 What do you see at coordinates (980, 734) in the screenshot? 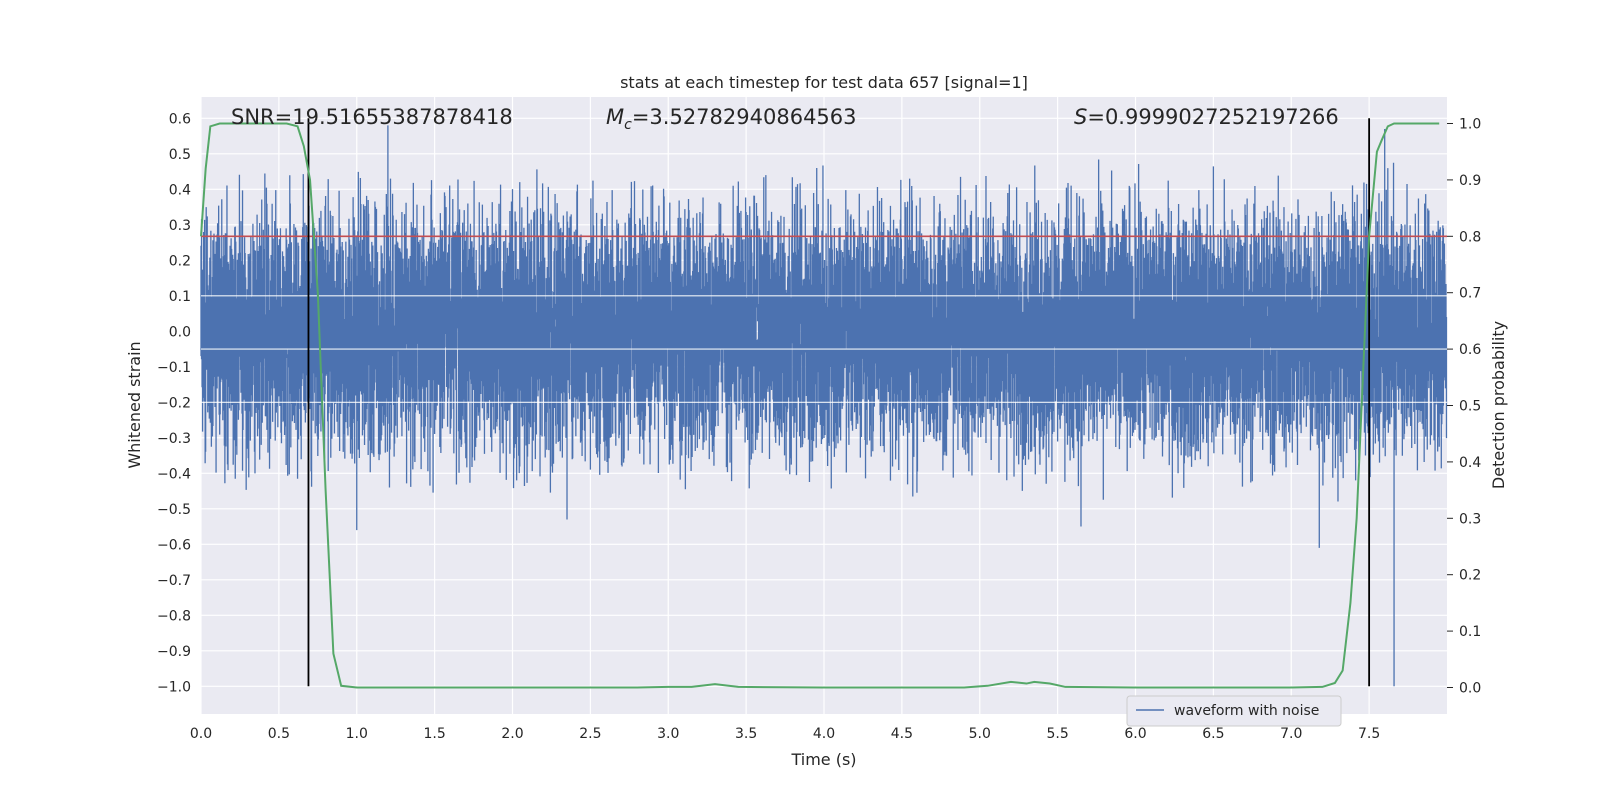
I see `x-tick-label-10: 5.0` at bounding box center [980, 734].